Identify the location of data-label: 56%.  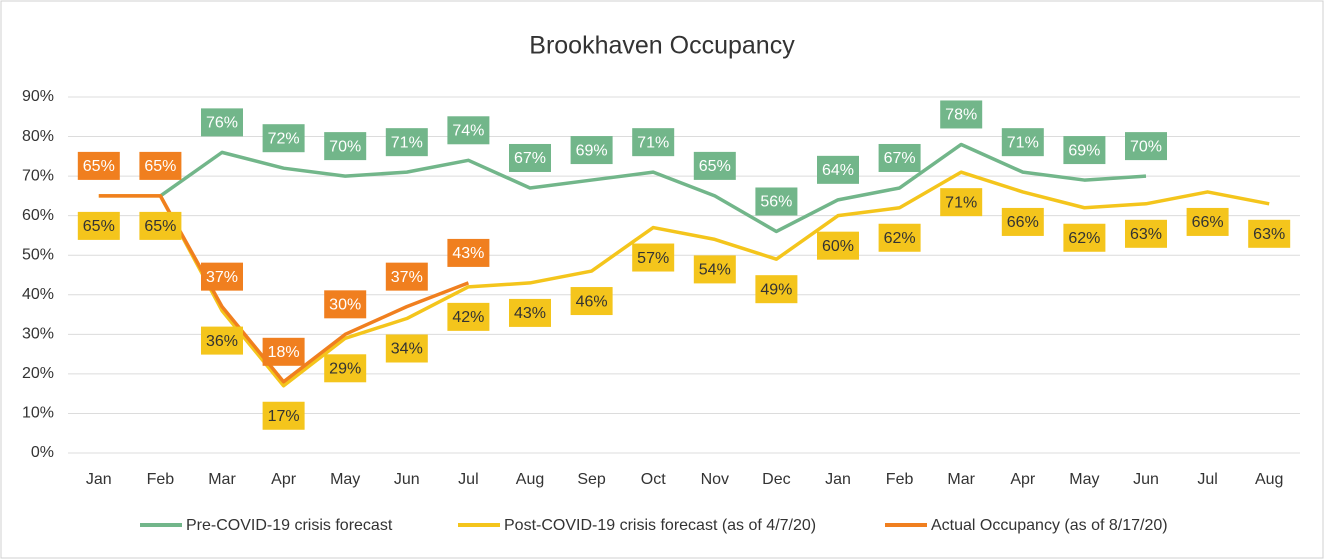
(776, 202).